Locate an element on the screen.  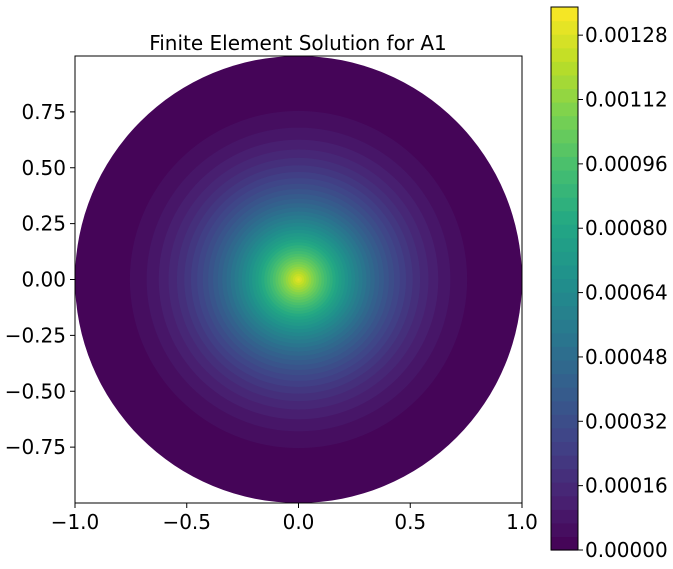
colorbar-tick-label: 0.00048 is located at coordinates (626, 357).